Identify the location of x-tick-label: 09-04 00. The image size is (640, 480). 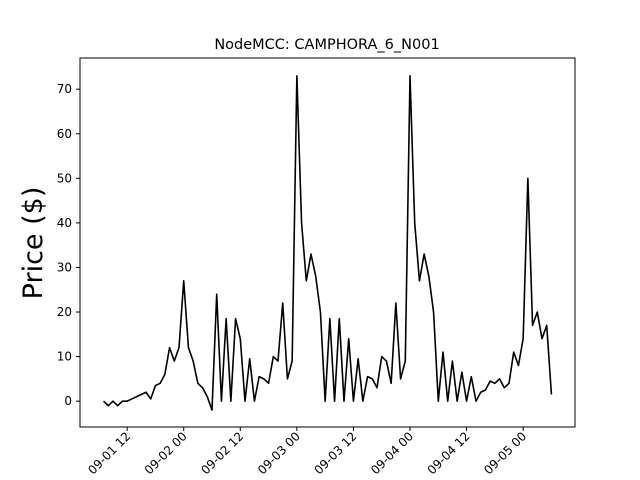
(392, 453).